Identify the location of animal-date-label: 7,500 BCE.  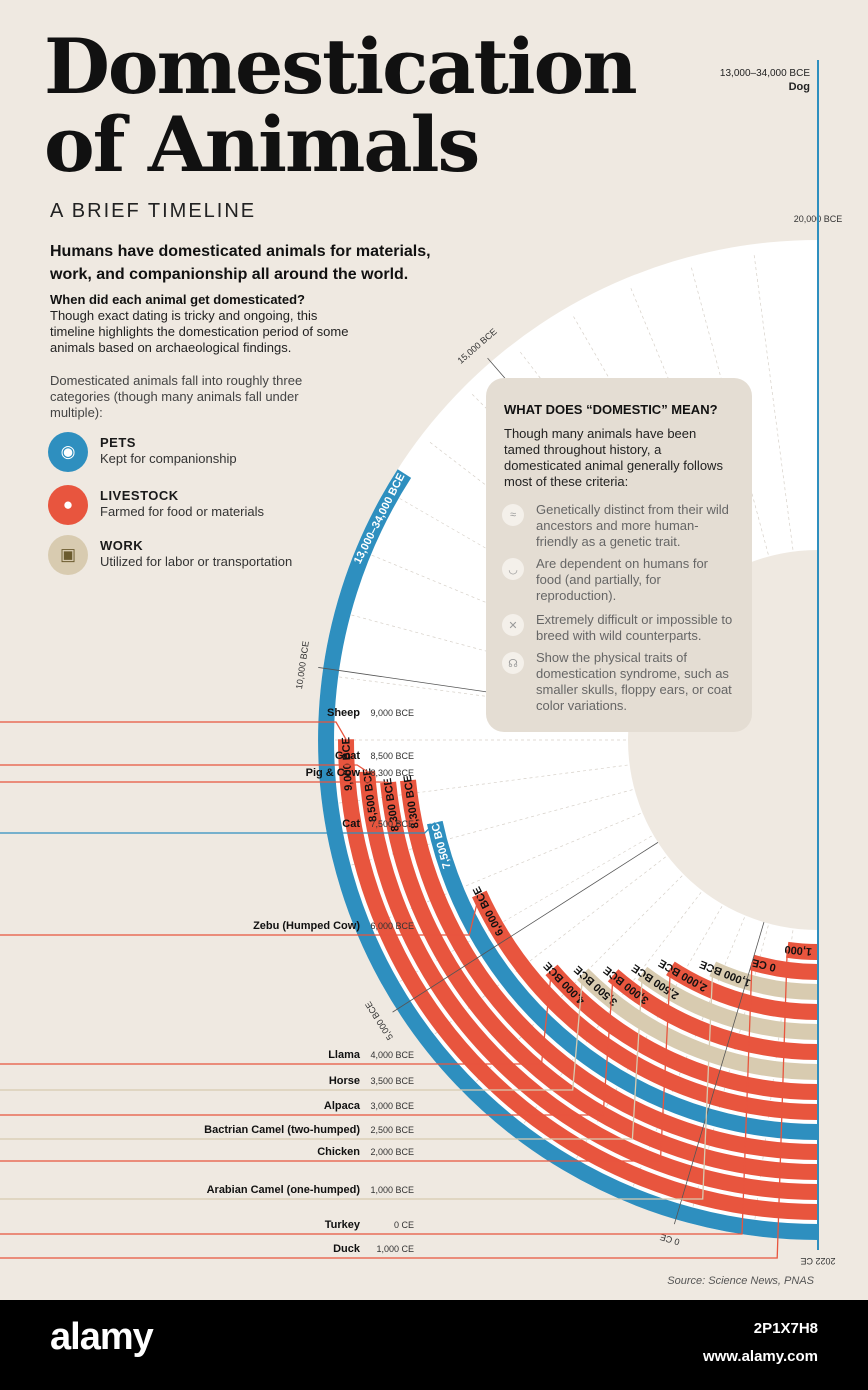
(392, 824).